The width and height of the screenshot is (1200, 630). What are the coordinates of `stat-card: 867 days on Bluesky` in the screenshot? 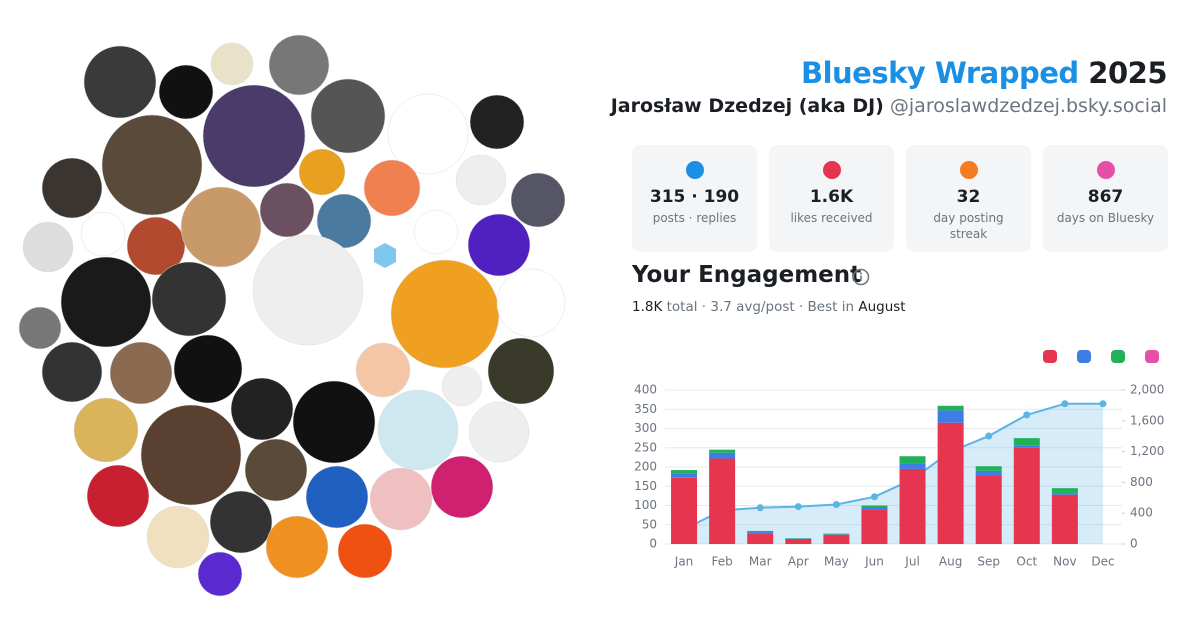 It's located at (1105, 198).